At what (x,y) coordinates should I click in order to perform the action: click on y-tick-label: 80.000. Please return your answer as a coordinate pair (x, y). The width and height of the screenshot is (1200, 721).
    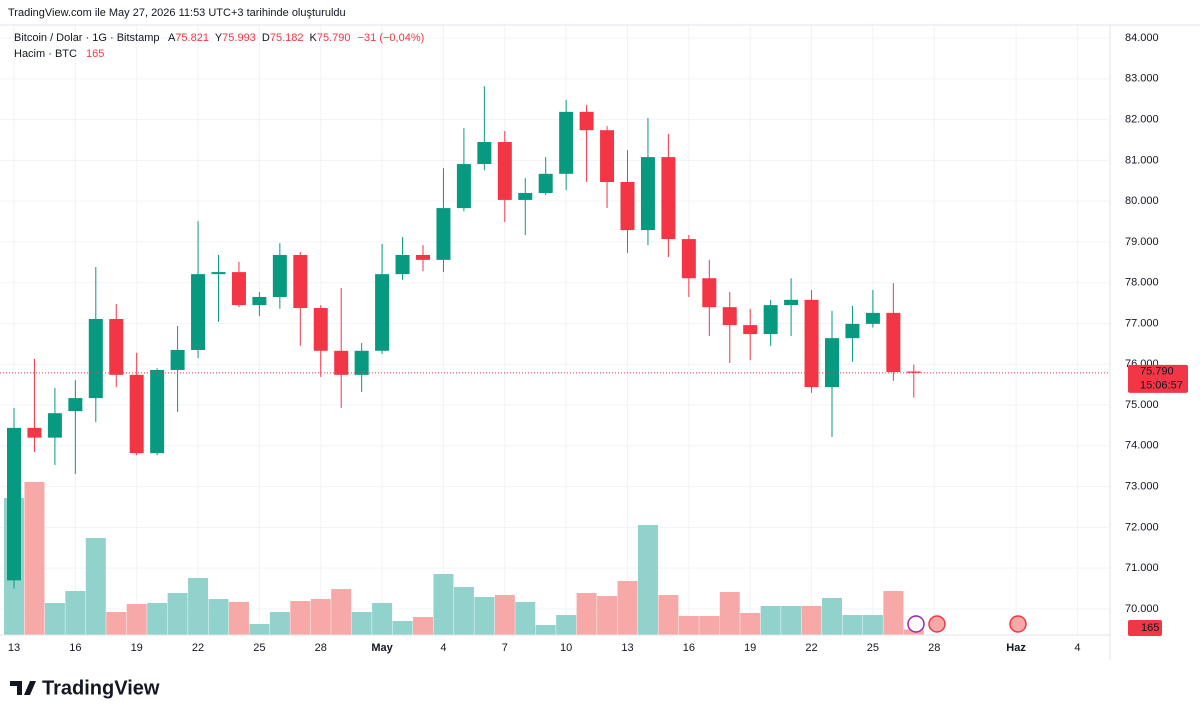
    Looking at the image, I should click on (1142, 201).